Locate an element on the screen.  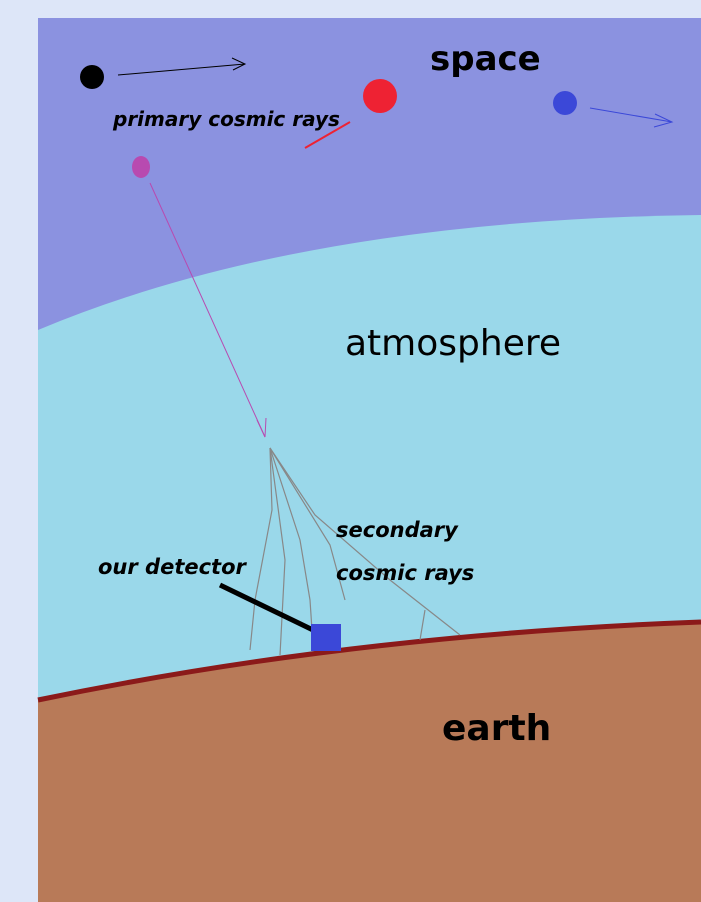
label: cosmic rays is located at coordinates (405, 573).